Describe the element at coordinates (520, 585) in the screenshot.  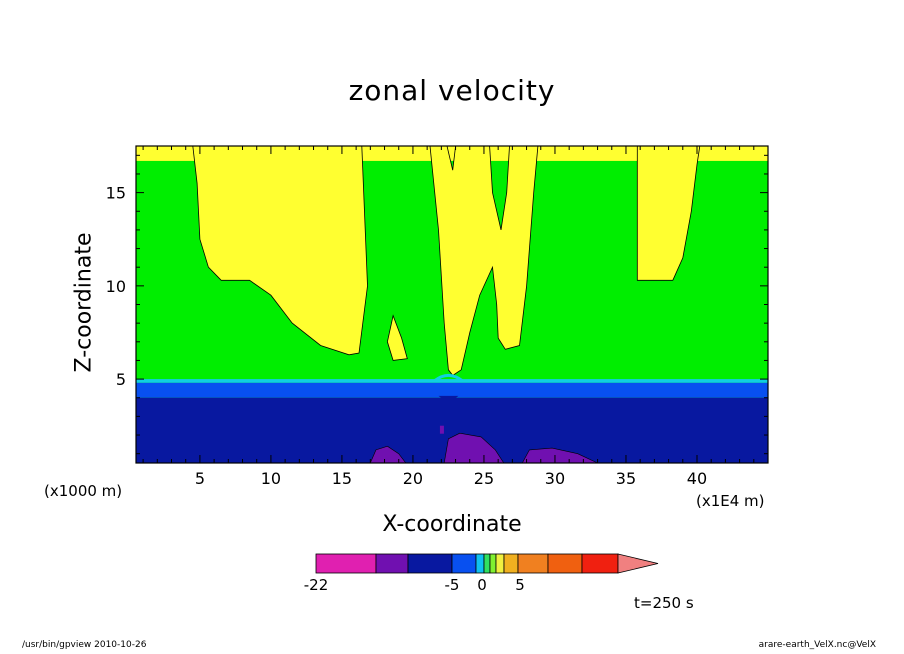
I see `colorbar-tick-label: 5` at that location.